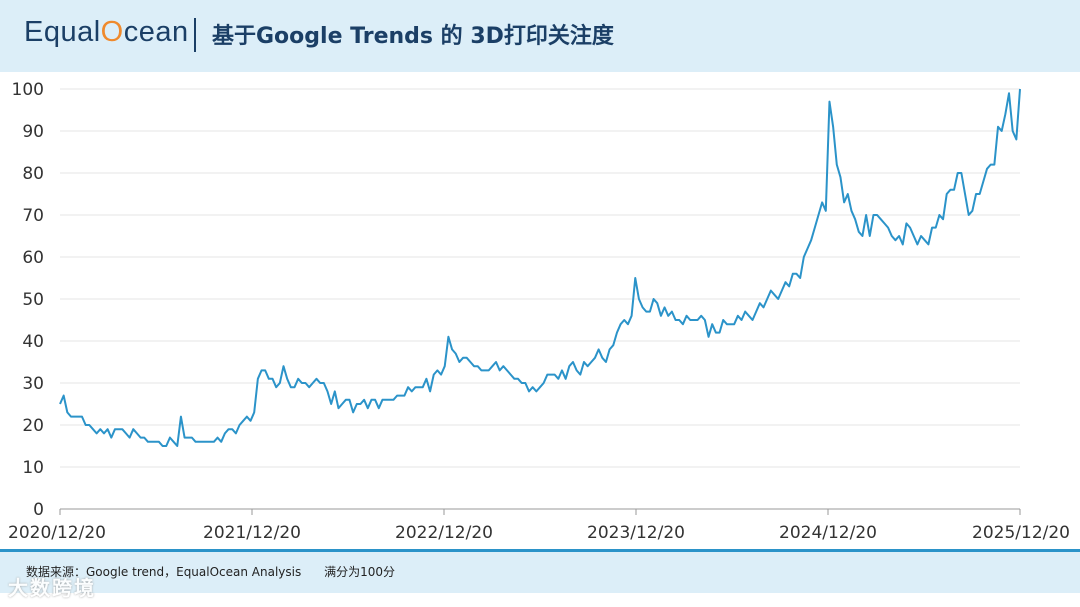 The image size is (1080, 607). I want to click on equalocean-logo: EqualOcean, so click(106, 32).